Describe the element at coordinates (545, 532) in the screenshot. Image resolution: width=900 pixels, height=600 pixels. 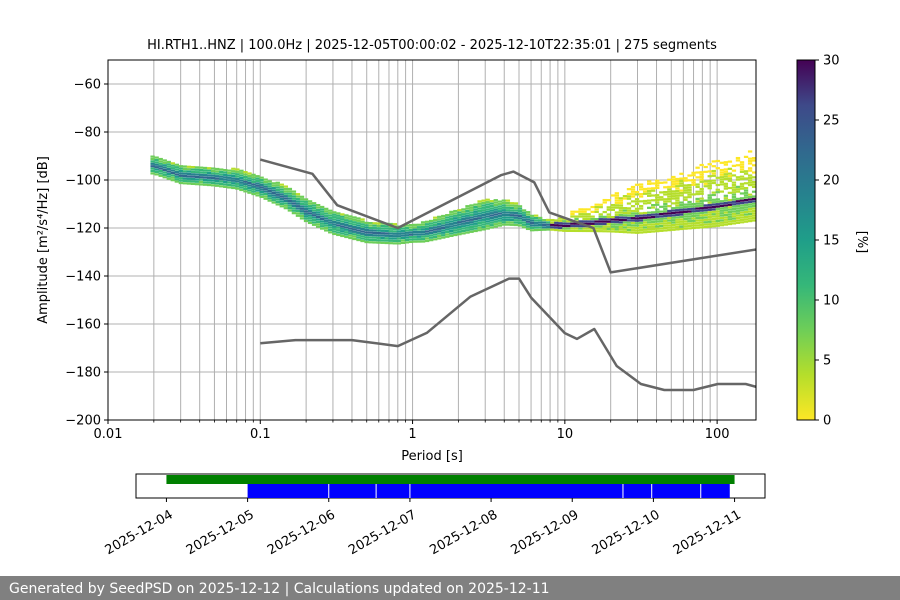
I see `date-tick-label: 2025-12-09` at that location.